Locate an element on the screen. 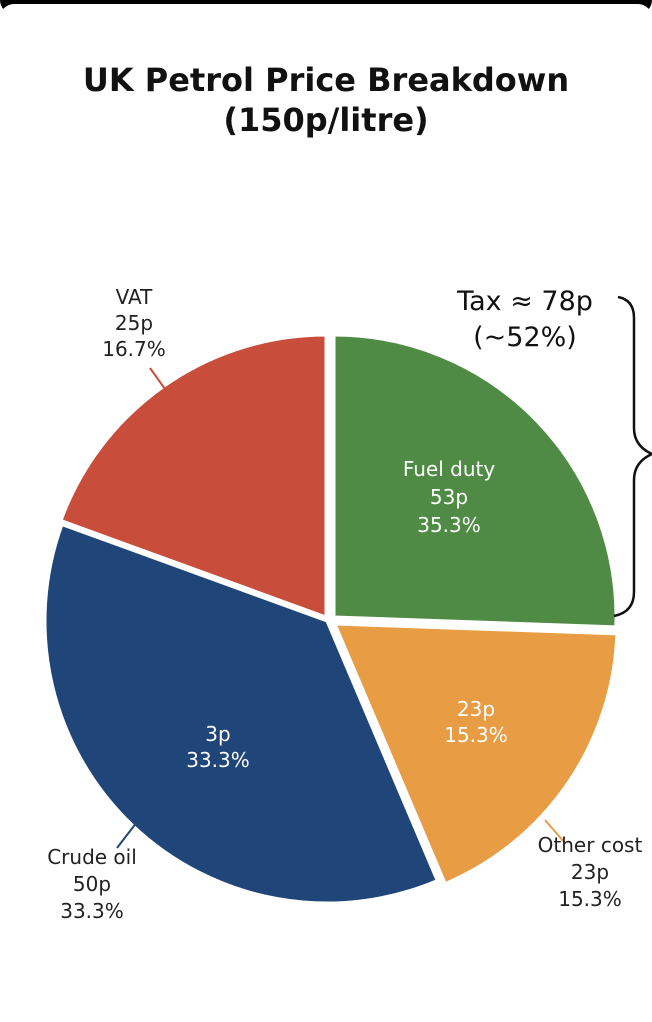 This screenshot has height=1022, width=652. inside-label-fuel-duty-0: Fuel duty is located at coordinates (449, 469).